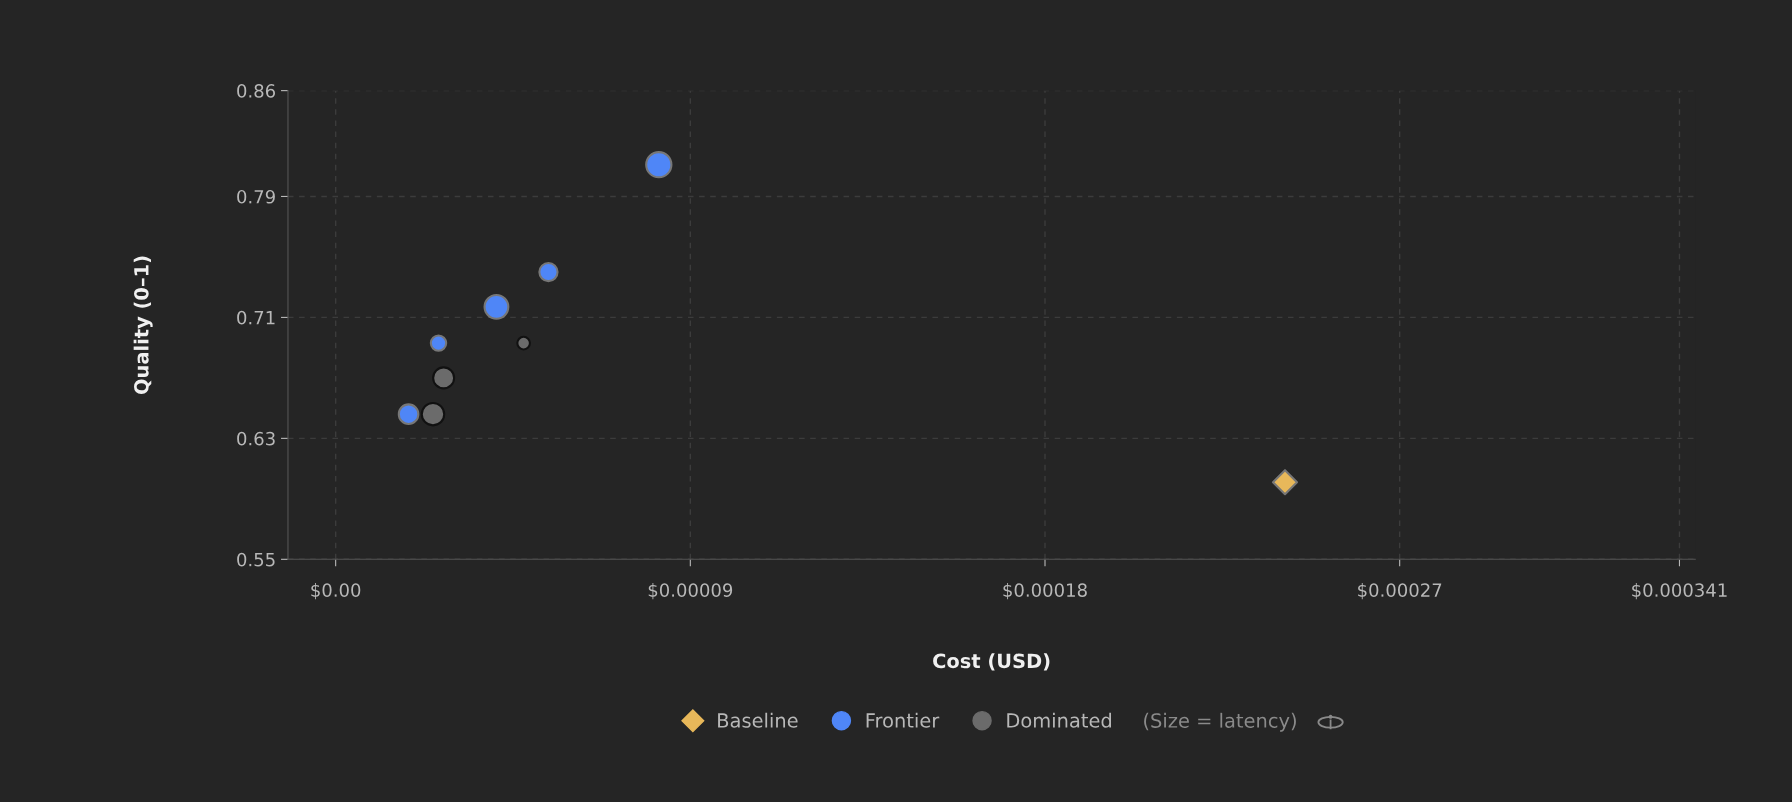 The width and height of the screenshot is (1792, 802). I want to click on legend-label: Baseline, so click(758, 720).